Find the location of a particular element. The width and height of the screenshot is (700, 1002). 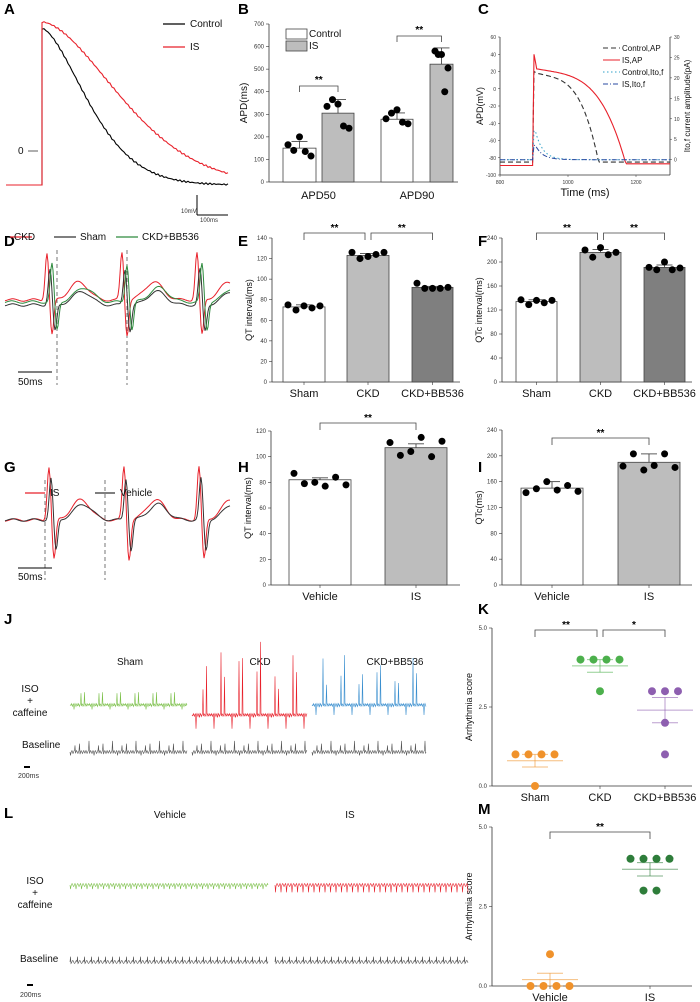

group-label: IS is located at coordinates (350, 815).